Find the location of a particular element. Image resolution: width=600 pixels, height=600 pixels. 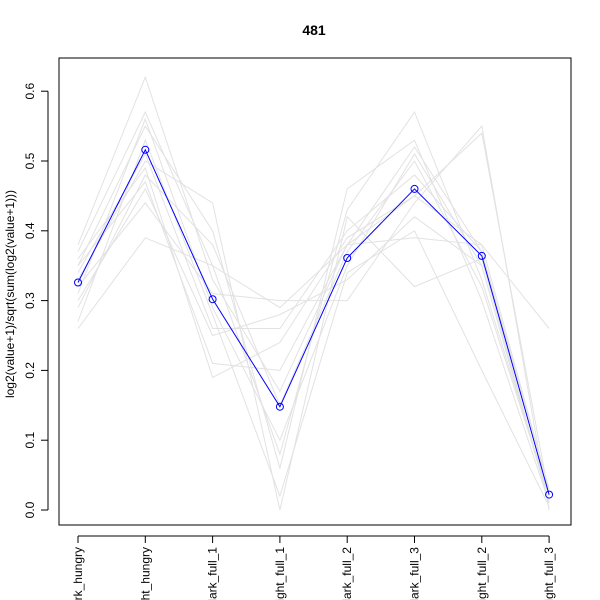

y-tick-label: 0.6 is located at coordinates (30, 91).